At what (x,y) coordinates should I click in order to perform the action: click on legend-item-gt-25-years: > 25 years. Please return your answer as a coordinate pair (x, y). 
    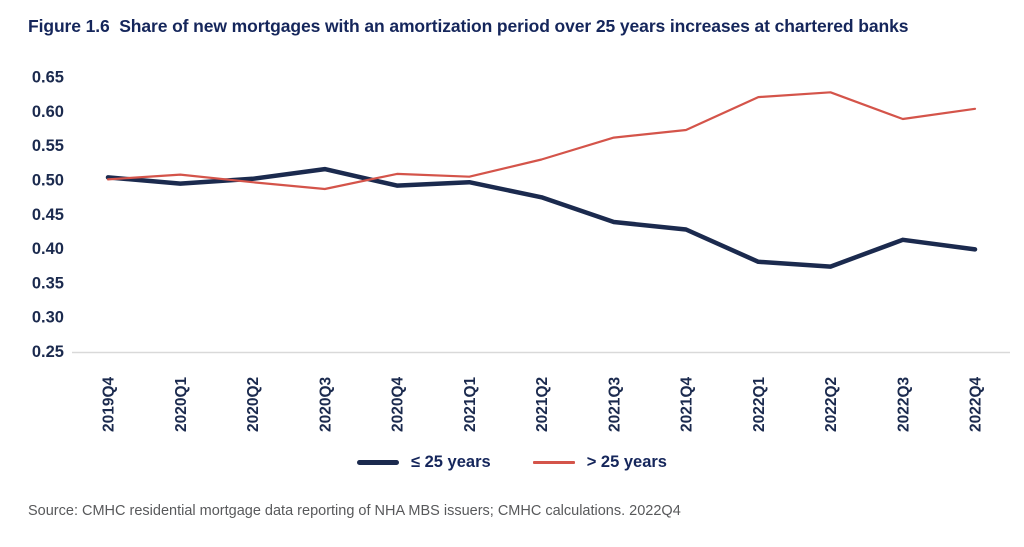
    Looking at the image, I should click on (599, 462).